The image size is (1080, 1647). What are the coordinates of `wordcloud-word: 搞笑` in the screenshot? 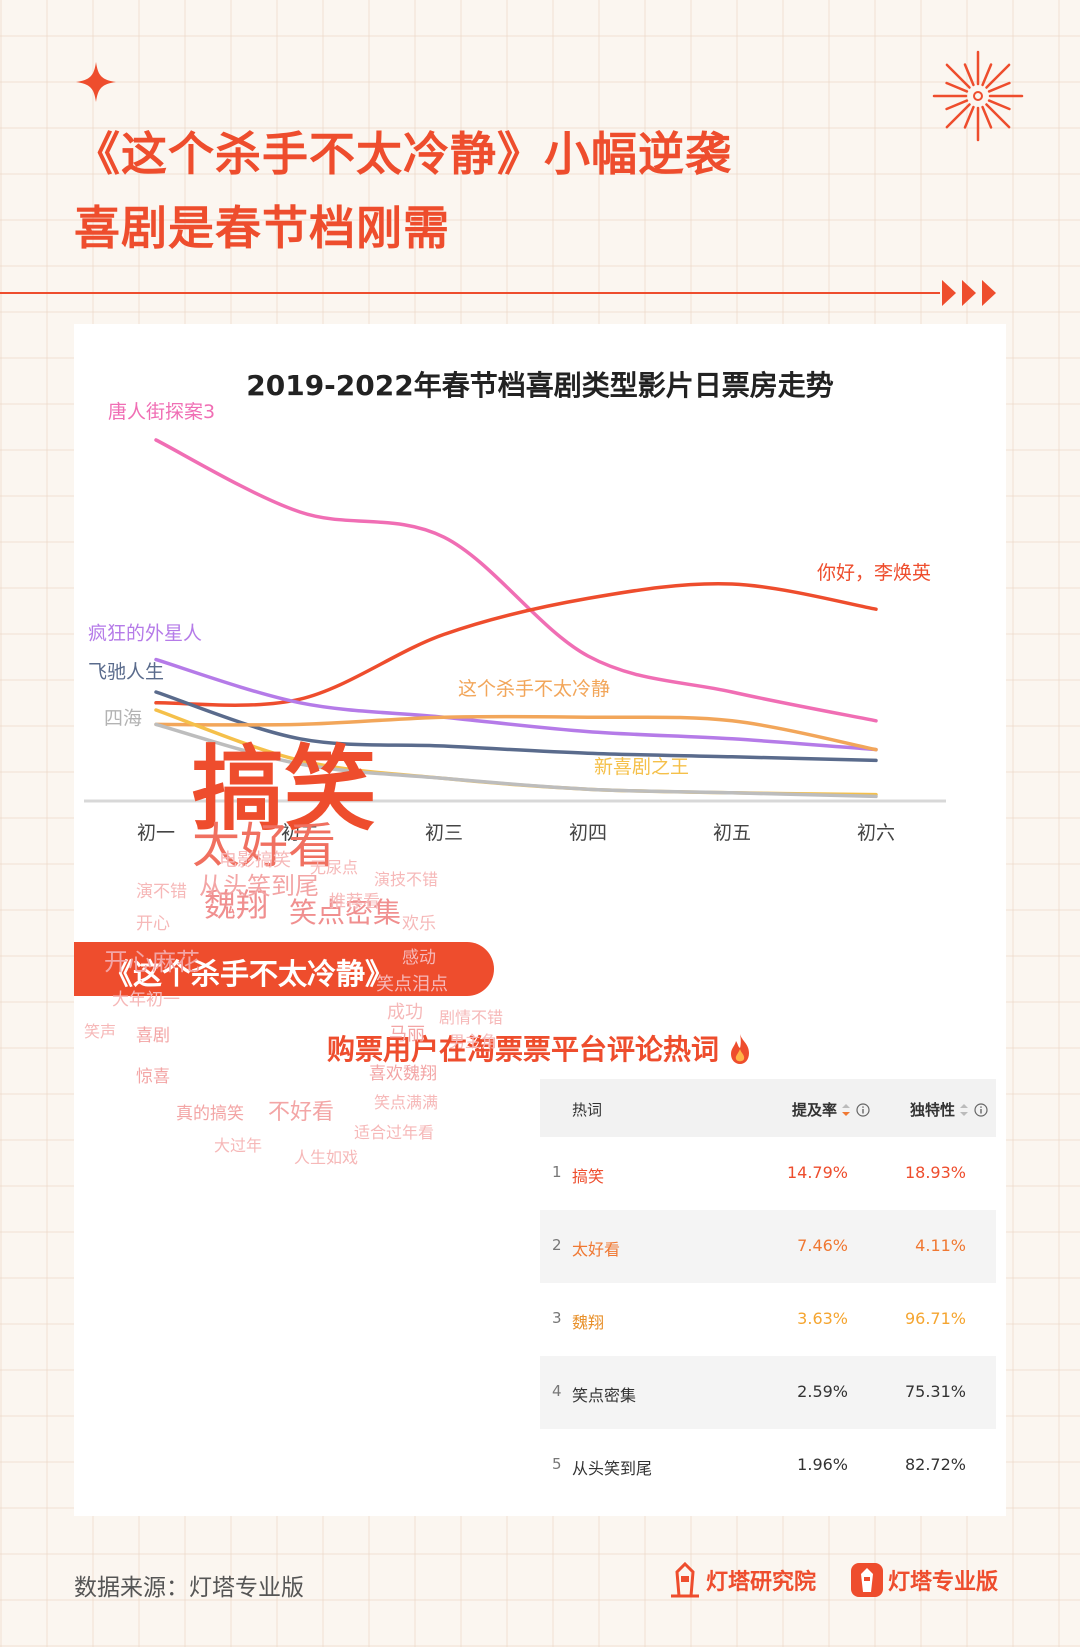 It's located at (284, 789).